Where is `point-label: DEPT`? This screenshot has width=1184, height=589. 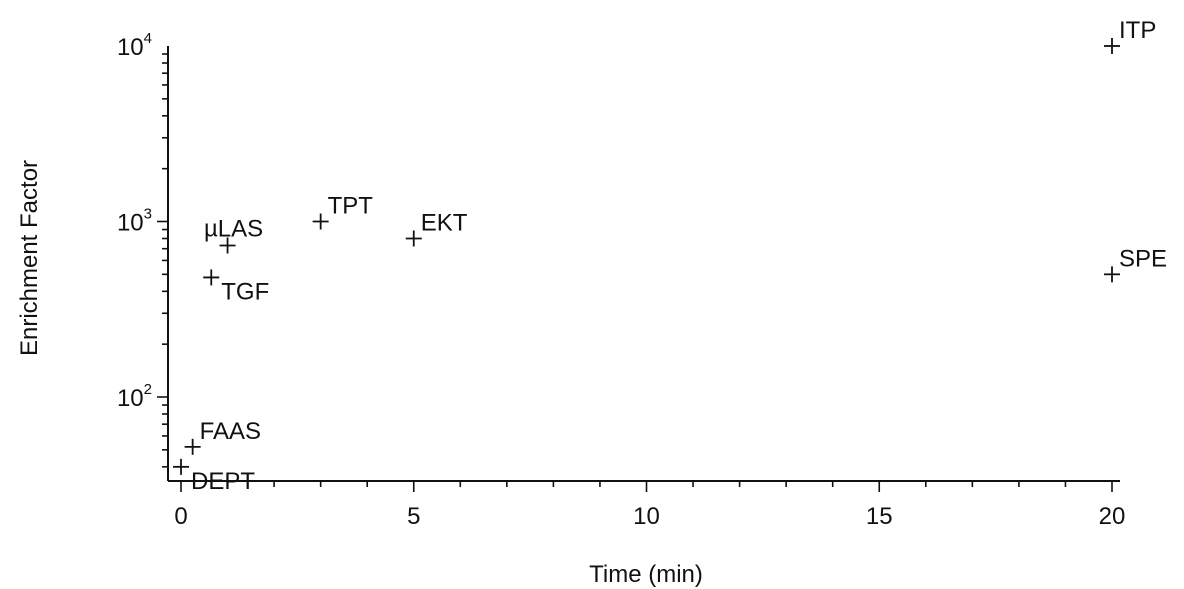 point-label: DEPT is located at coordinates (223, 481).